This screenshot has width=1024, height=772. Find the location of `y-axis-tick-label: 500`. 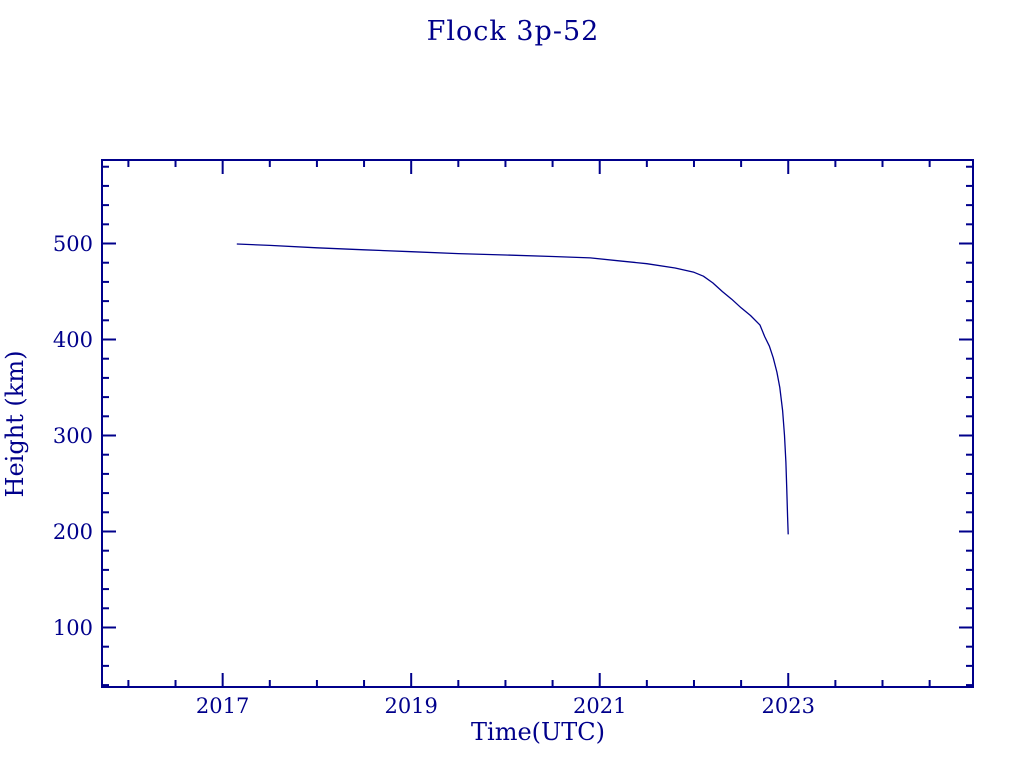

y-axis-tick-label: 500 is located at coordinates (73, 244).